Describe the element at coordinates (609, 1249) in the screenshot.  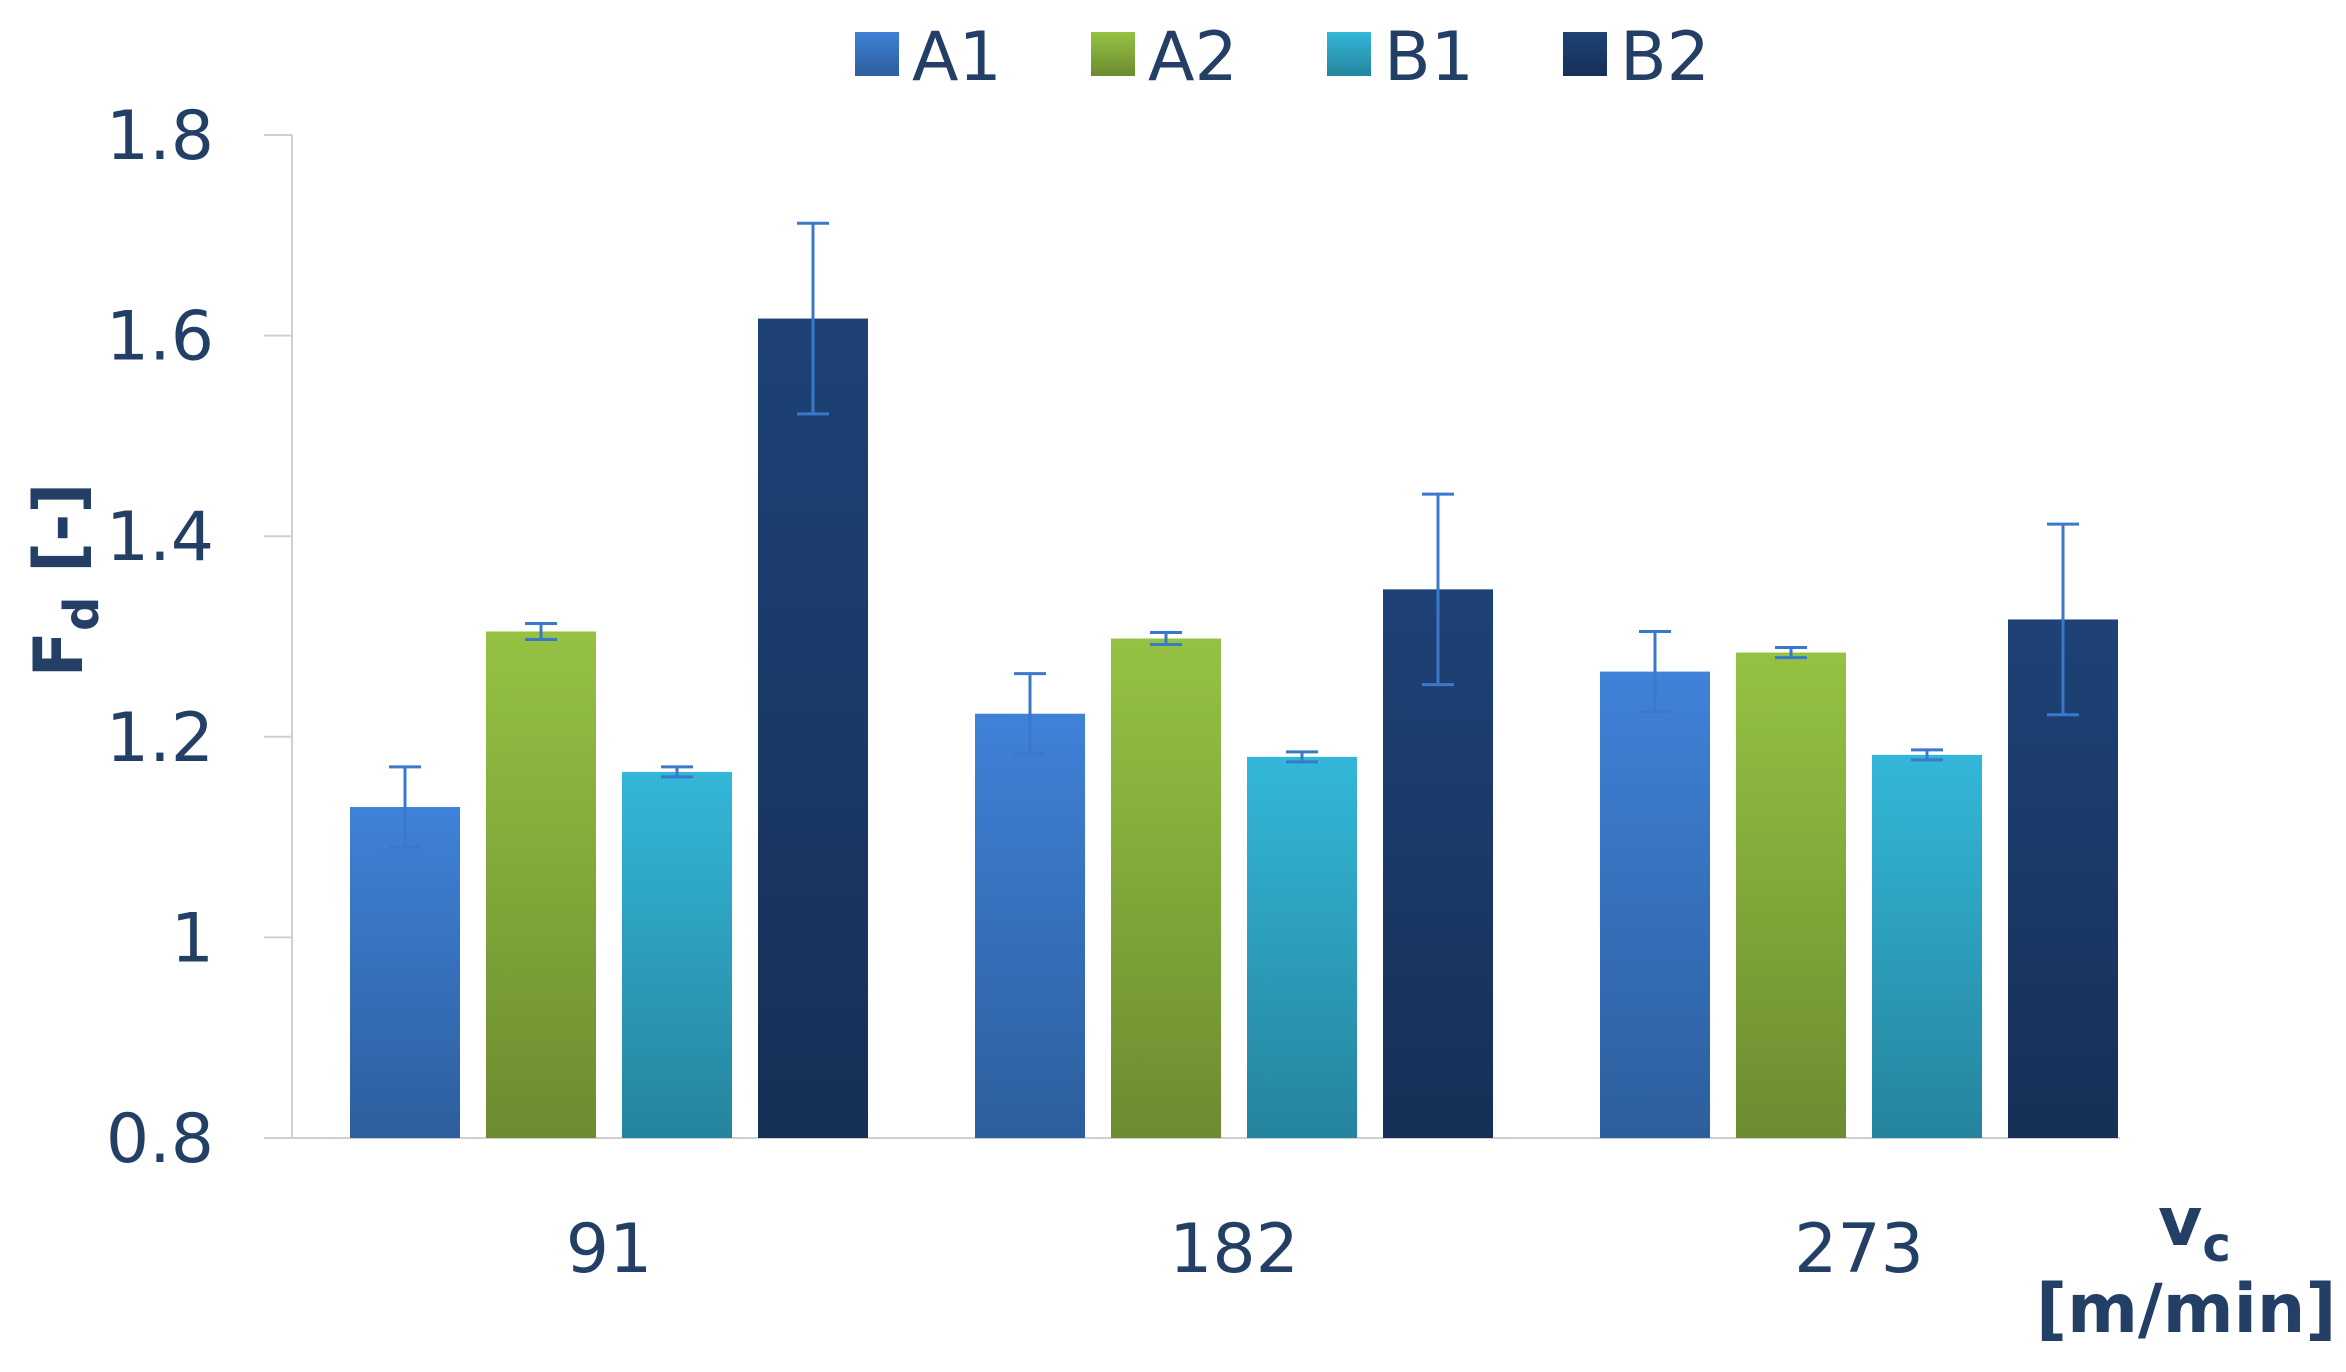
I see `x-tick-label: 91` at that location.